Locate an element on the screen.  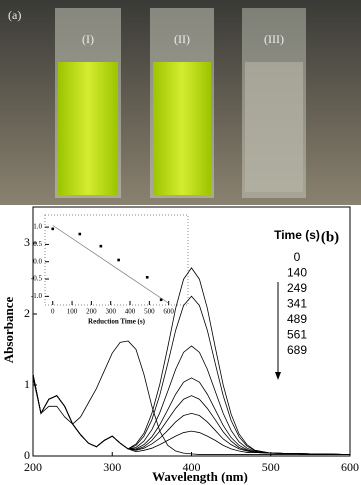
y-tick-label: 3 is located at coordinates (27, 242).